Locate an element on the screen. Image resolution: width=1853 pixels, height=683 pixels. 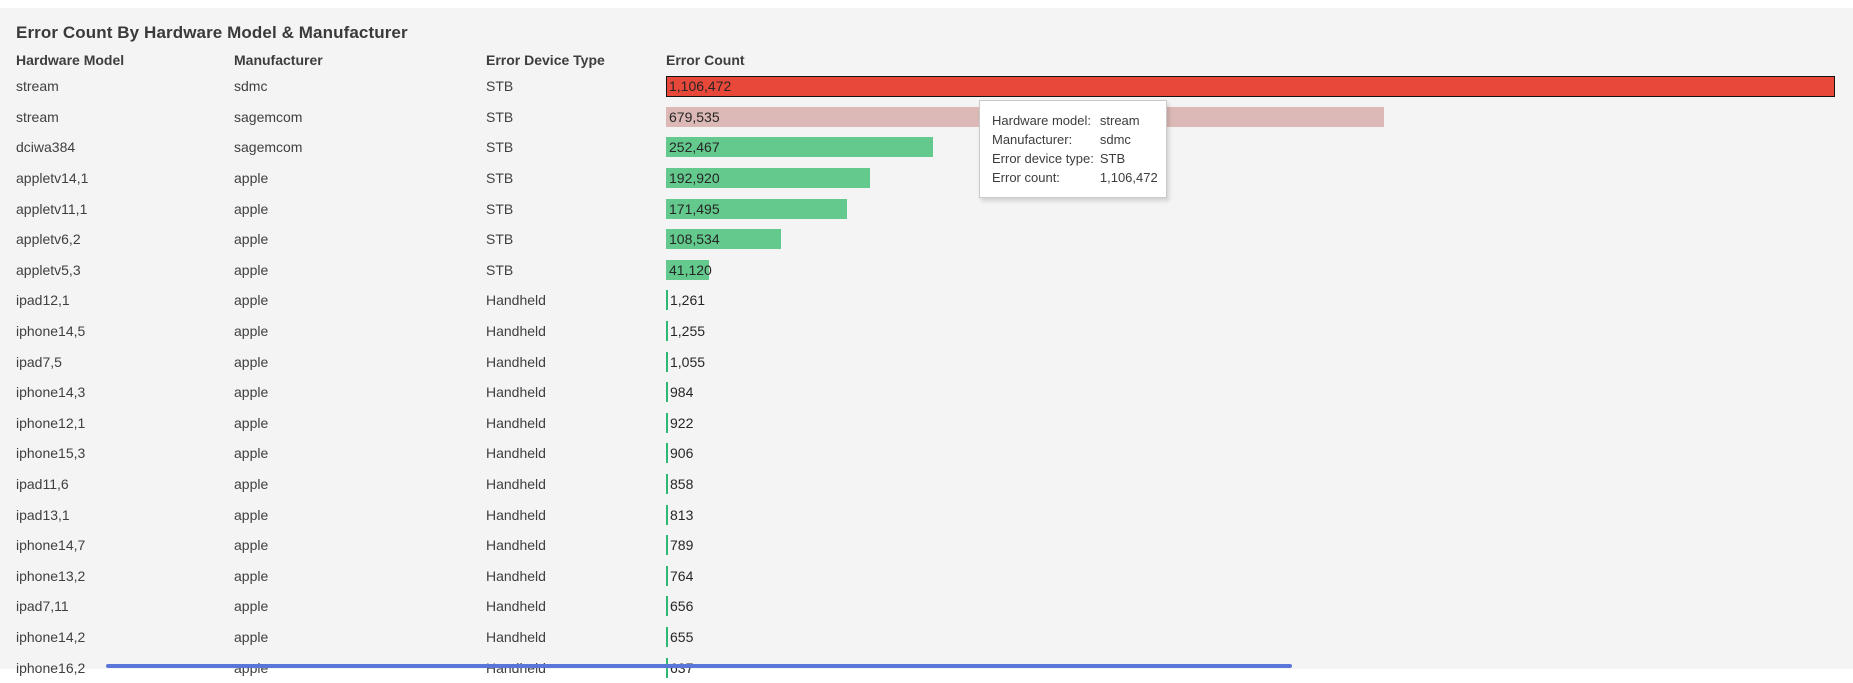
error-count-value: 764 is located at coordinates (681, 576).